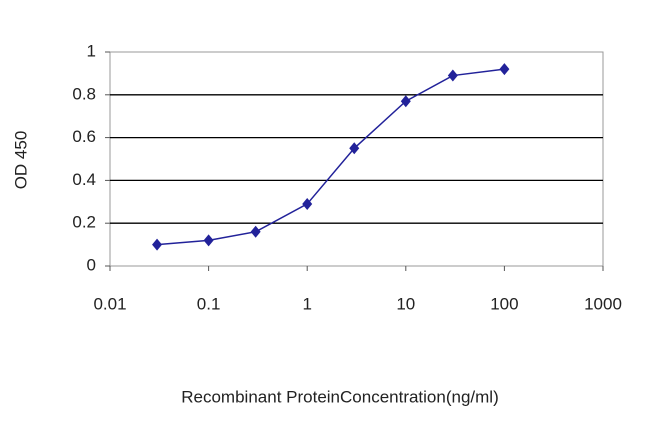  What do you see at coordinates (91, 50) in the screenshot?
I see `y-tick-label: 1` at bounding box center [91, 50].